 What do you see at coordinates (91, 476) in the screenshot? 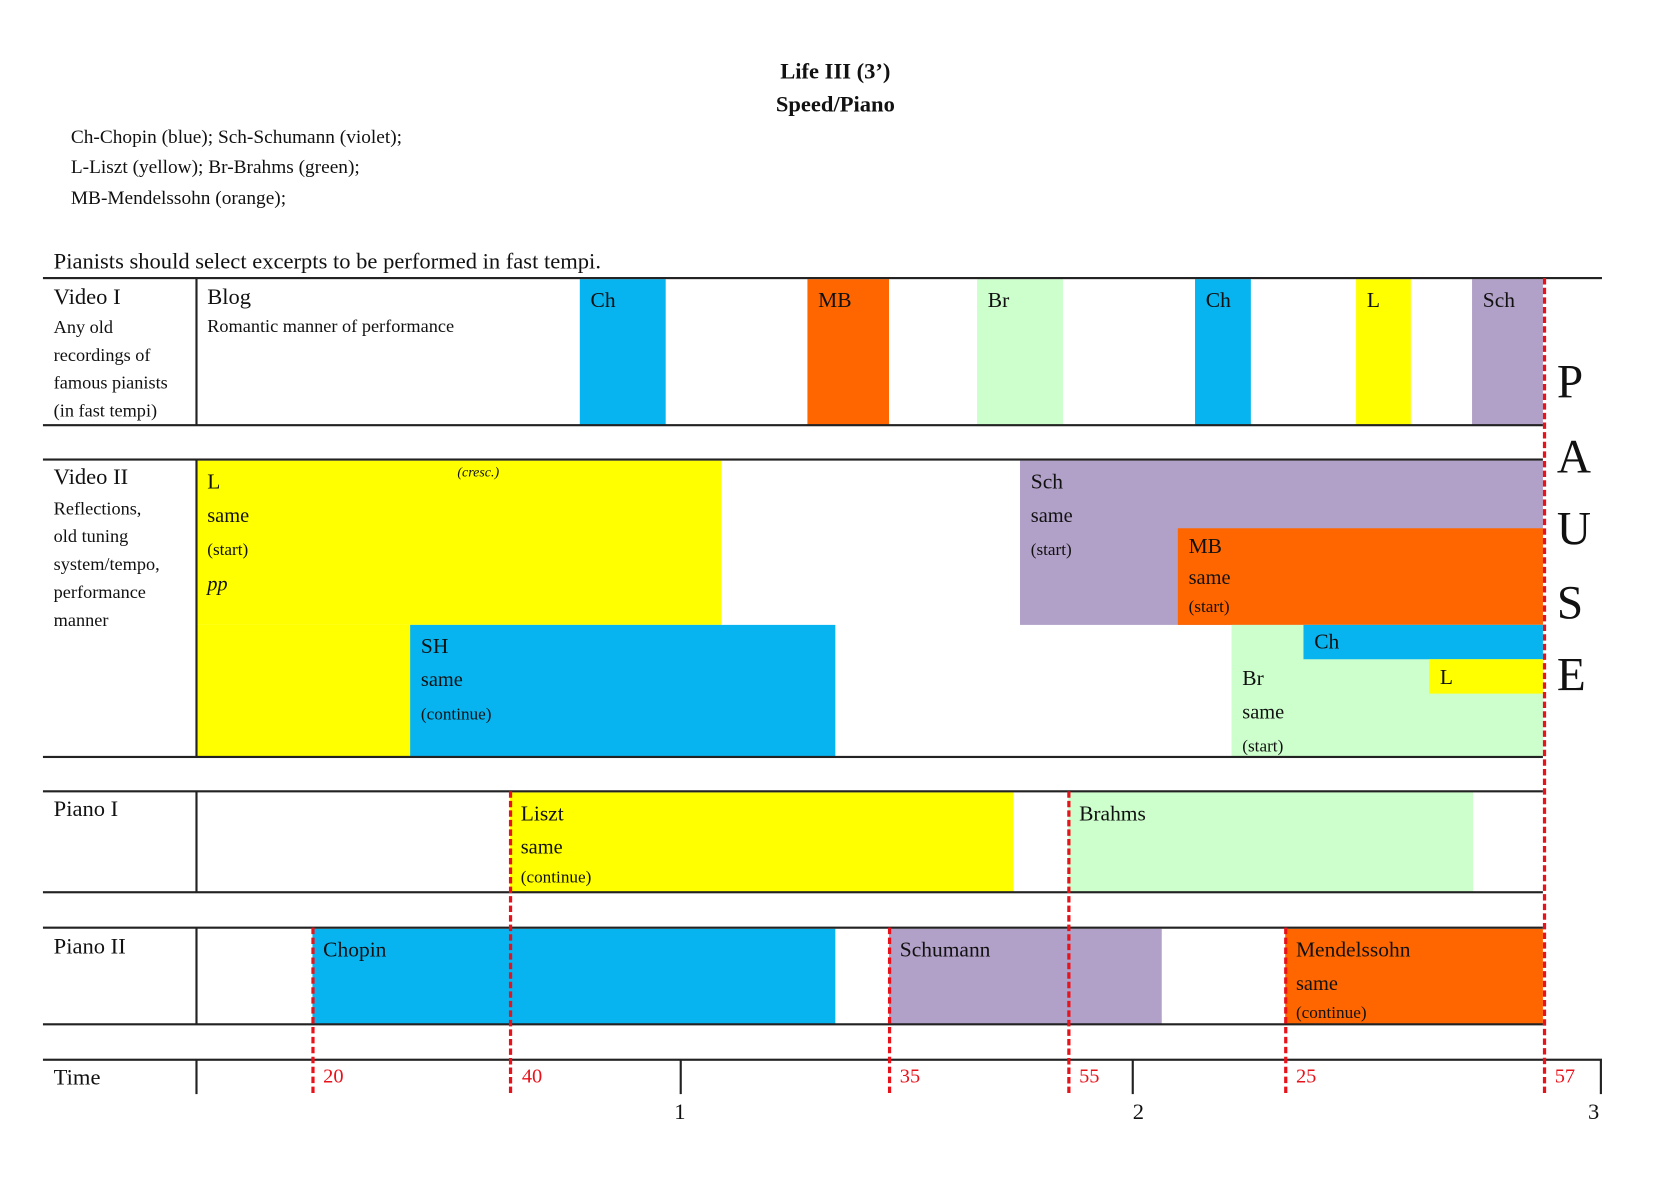
I see `row-label-video2: Video II` at bounding box center [91, 476].